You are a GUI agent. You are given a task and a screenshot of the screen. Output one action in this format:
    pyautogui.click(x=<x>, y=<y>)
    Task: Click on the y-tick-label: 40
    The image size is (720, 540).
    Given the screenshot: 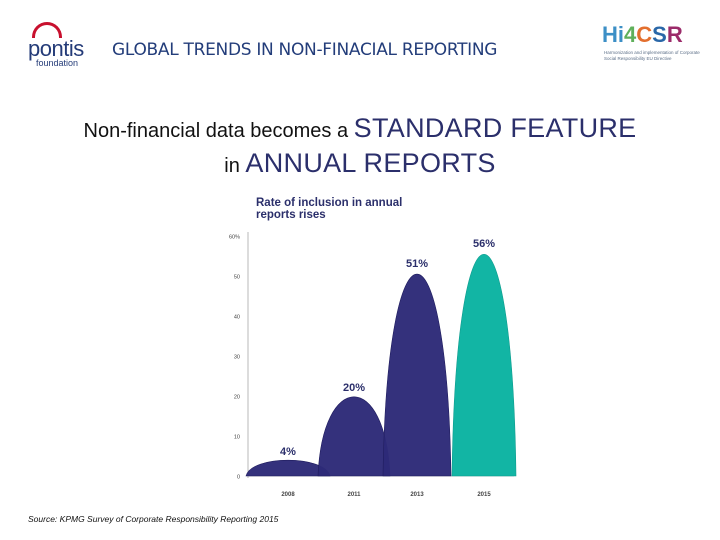 What is the action you would take?
    pyautogui.click(x=237, y=318)
    